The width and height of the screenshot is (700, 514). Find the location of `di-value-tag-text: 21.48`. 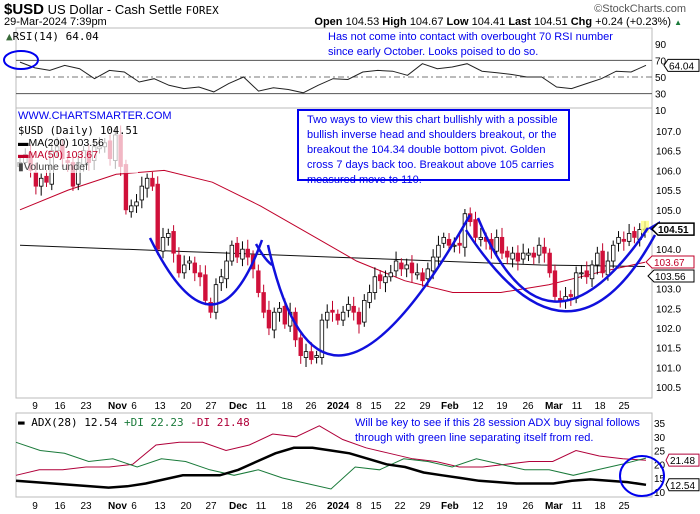

di-value-tag-text: 21.48 is located at coordinates (682, 461).